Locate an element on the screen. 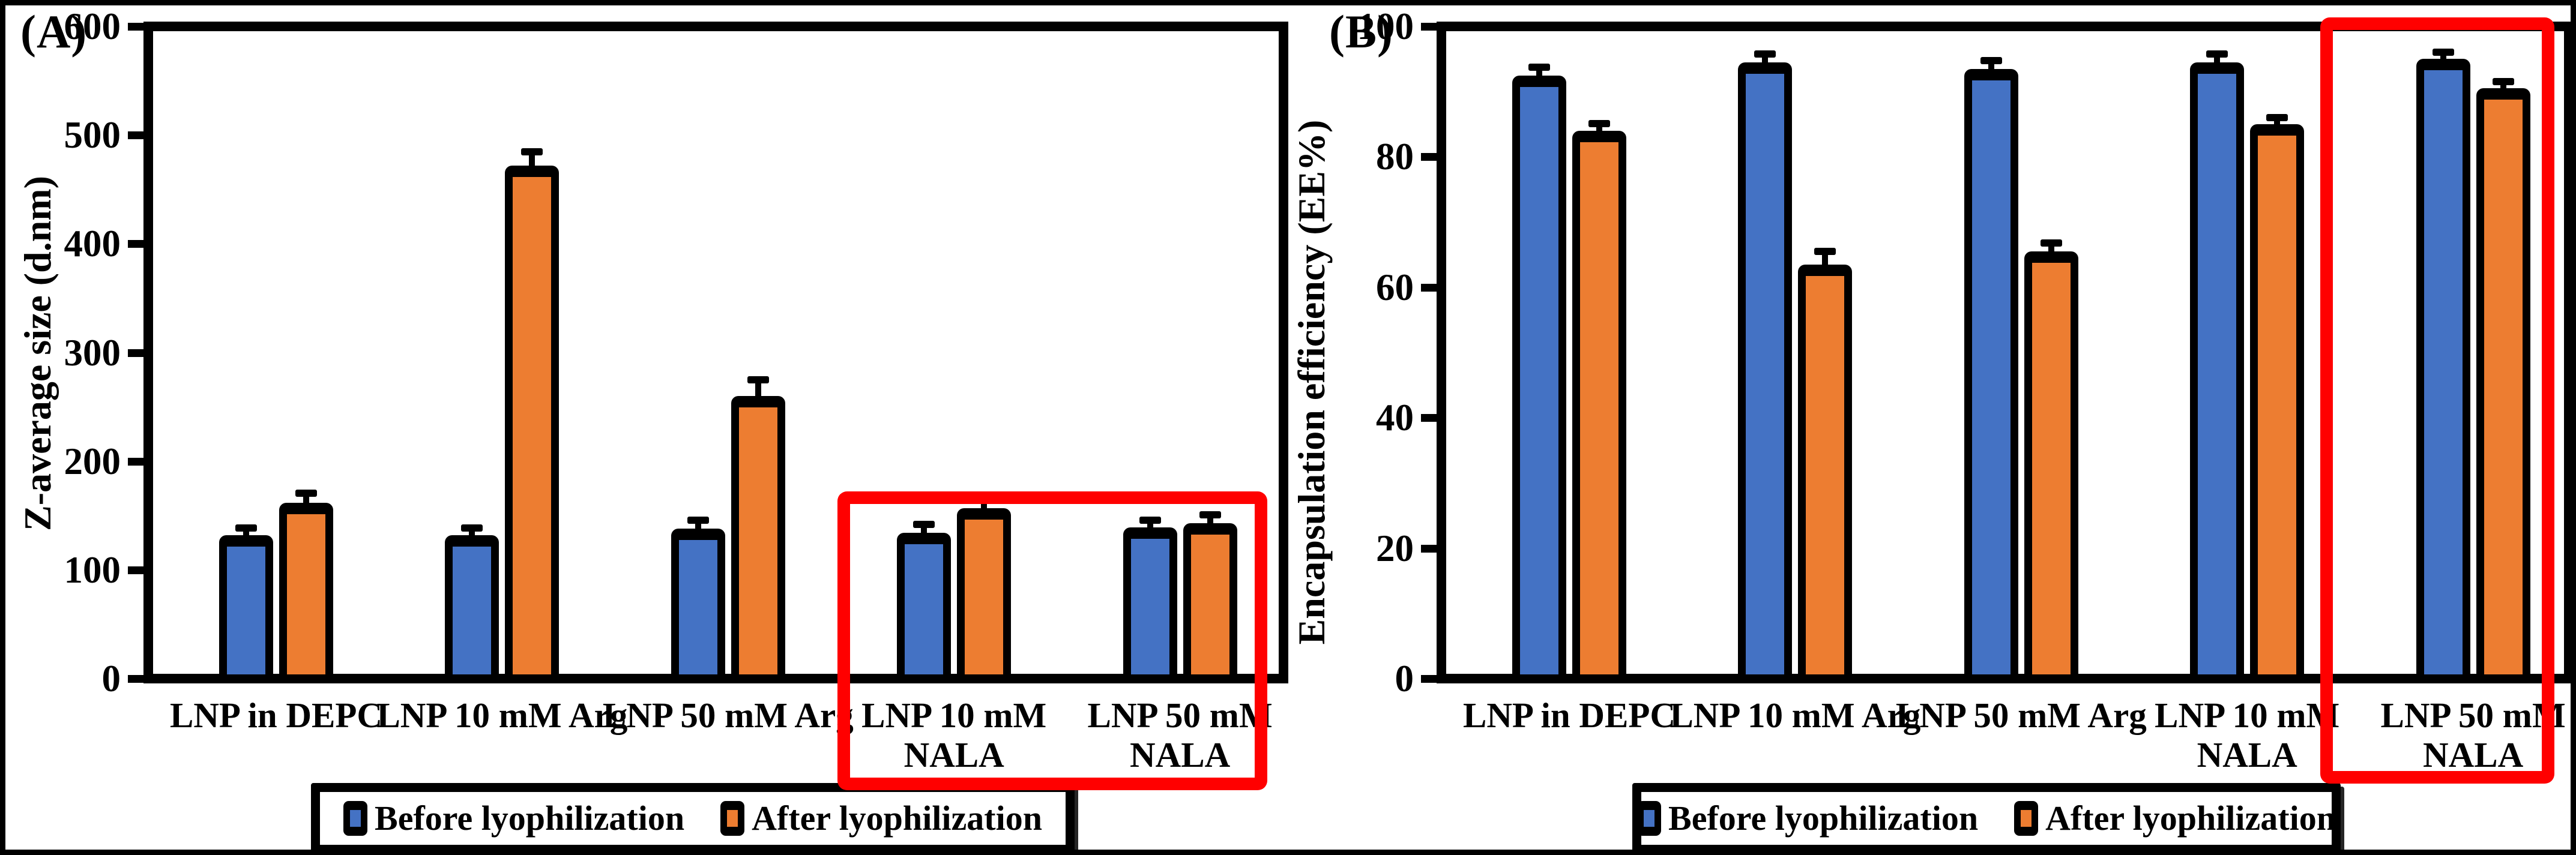 Image resolution: width=2576 pixels, height=855 pixels. category-label-lnp-50-mm-nala: LNP 50 mM NALA is located at coordinates (1180, 735).